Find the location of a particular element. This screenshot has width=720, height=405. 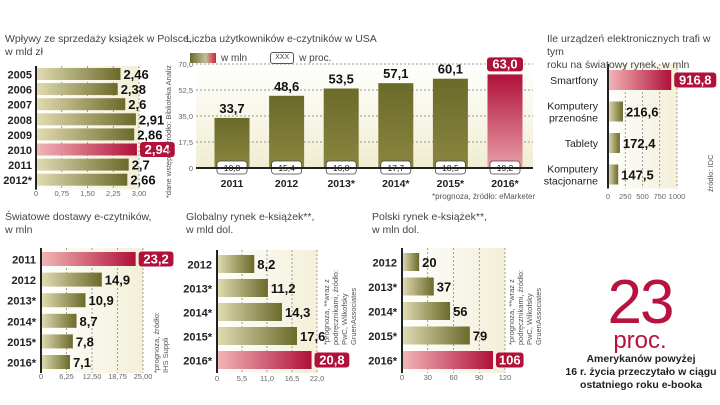

ereaders-category-label: 2013* is located at coordinates (21, 302).